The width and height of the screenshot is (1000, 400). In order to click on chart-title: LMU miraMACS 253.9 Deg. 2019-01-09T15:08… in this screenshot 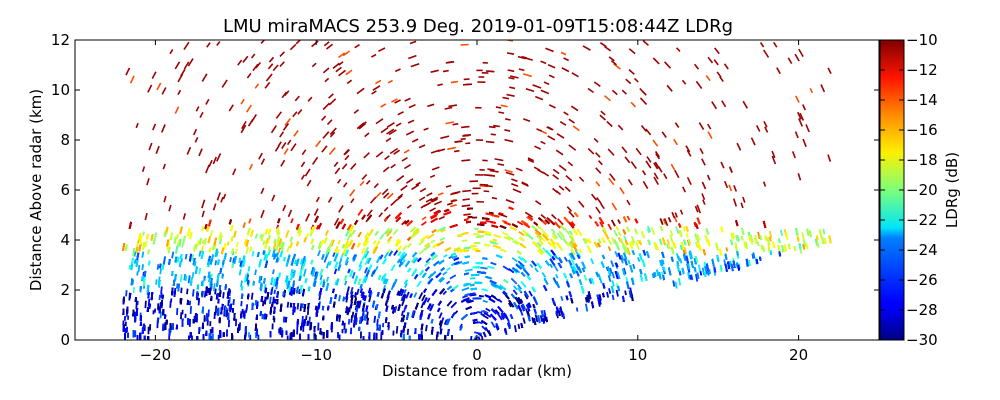, I will do `click(478, 26)`.